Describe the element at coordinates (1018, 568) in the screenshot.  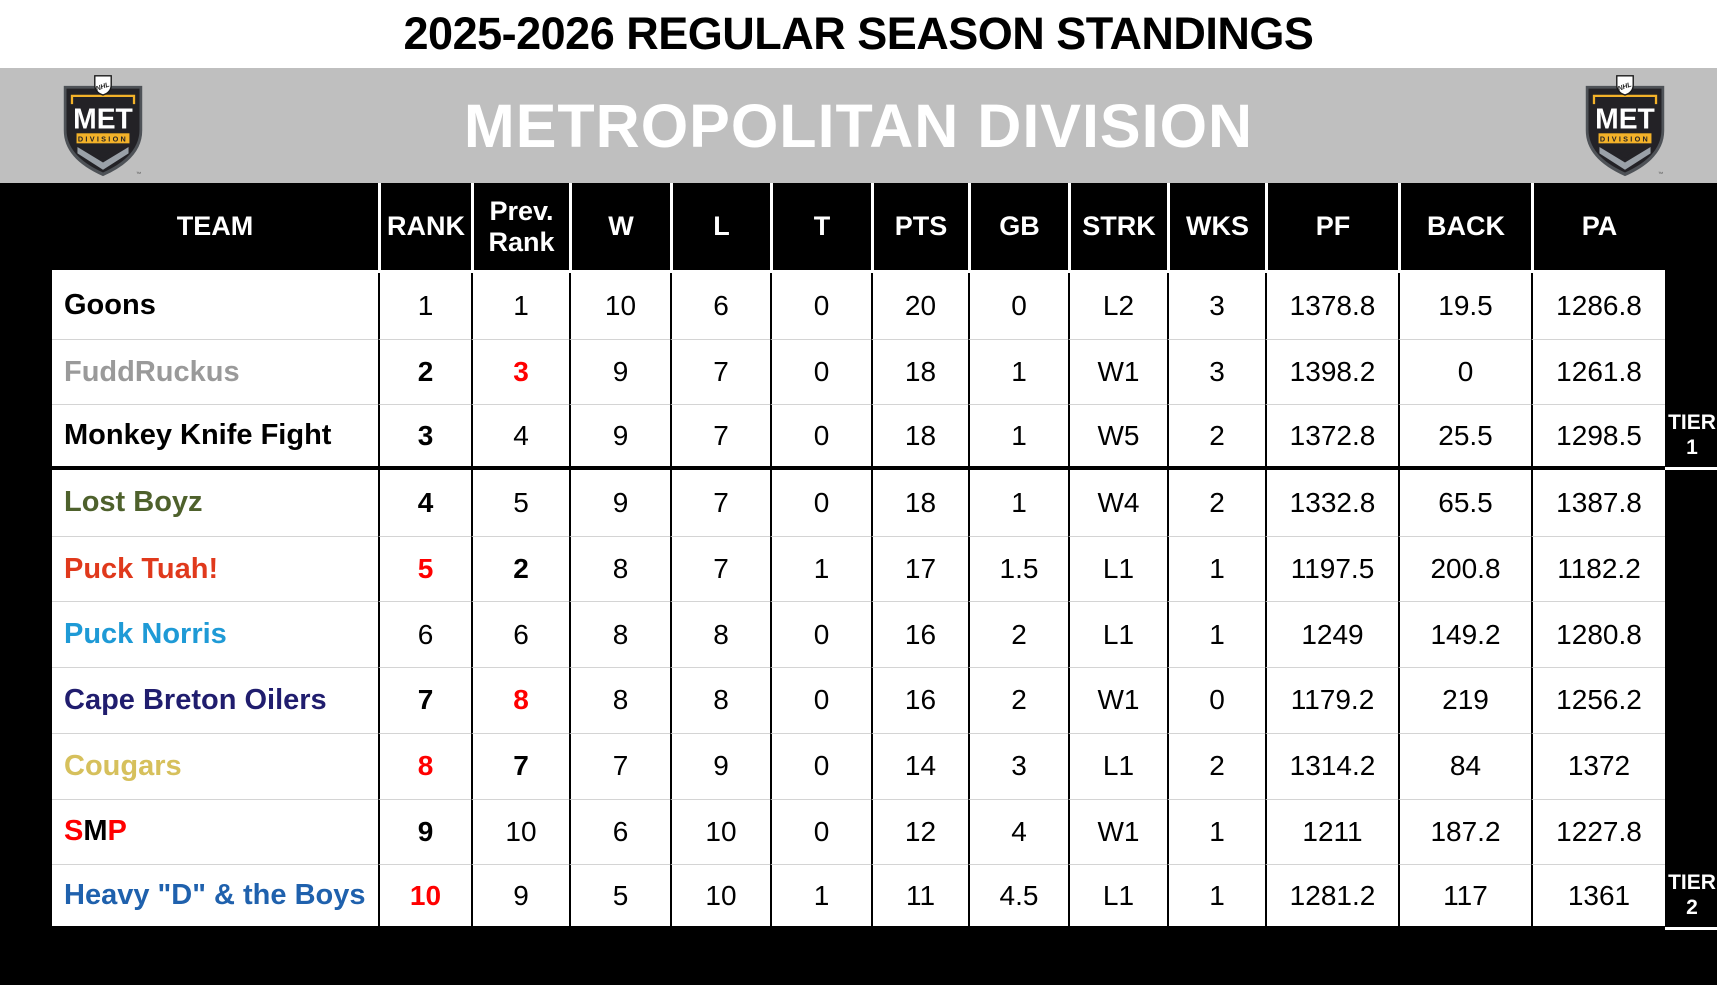
I see `cell-gb: 1.5` at that location.